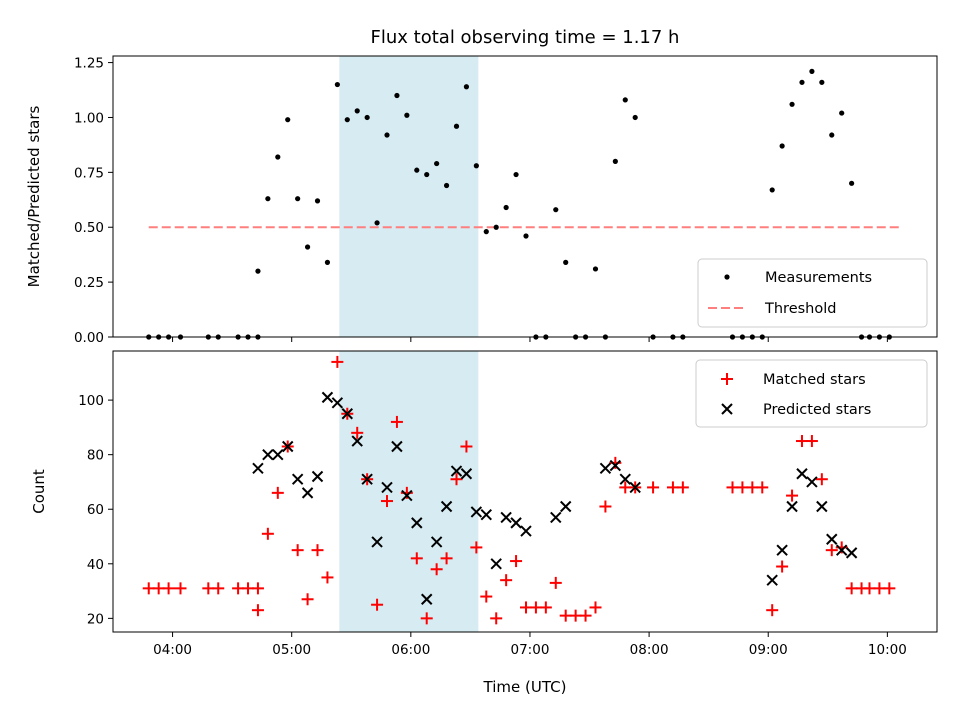 This screenshot has height=720, width=960. I want to click on x-tick-label: 09:00, so click(768, 650).